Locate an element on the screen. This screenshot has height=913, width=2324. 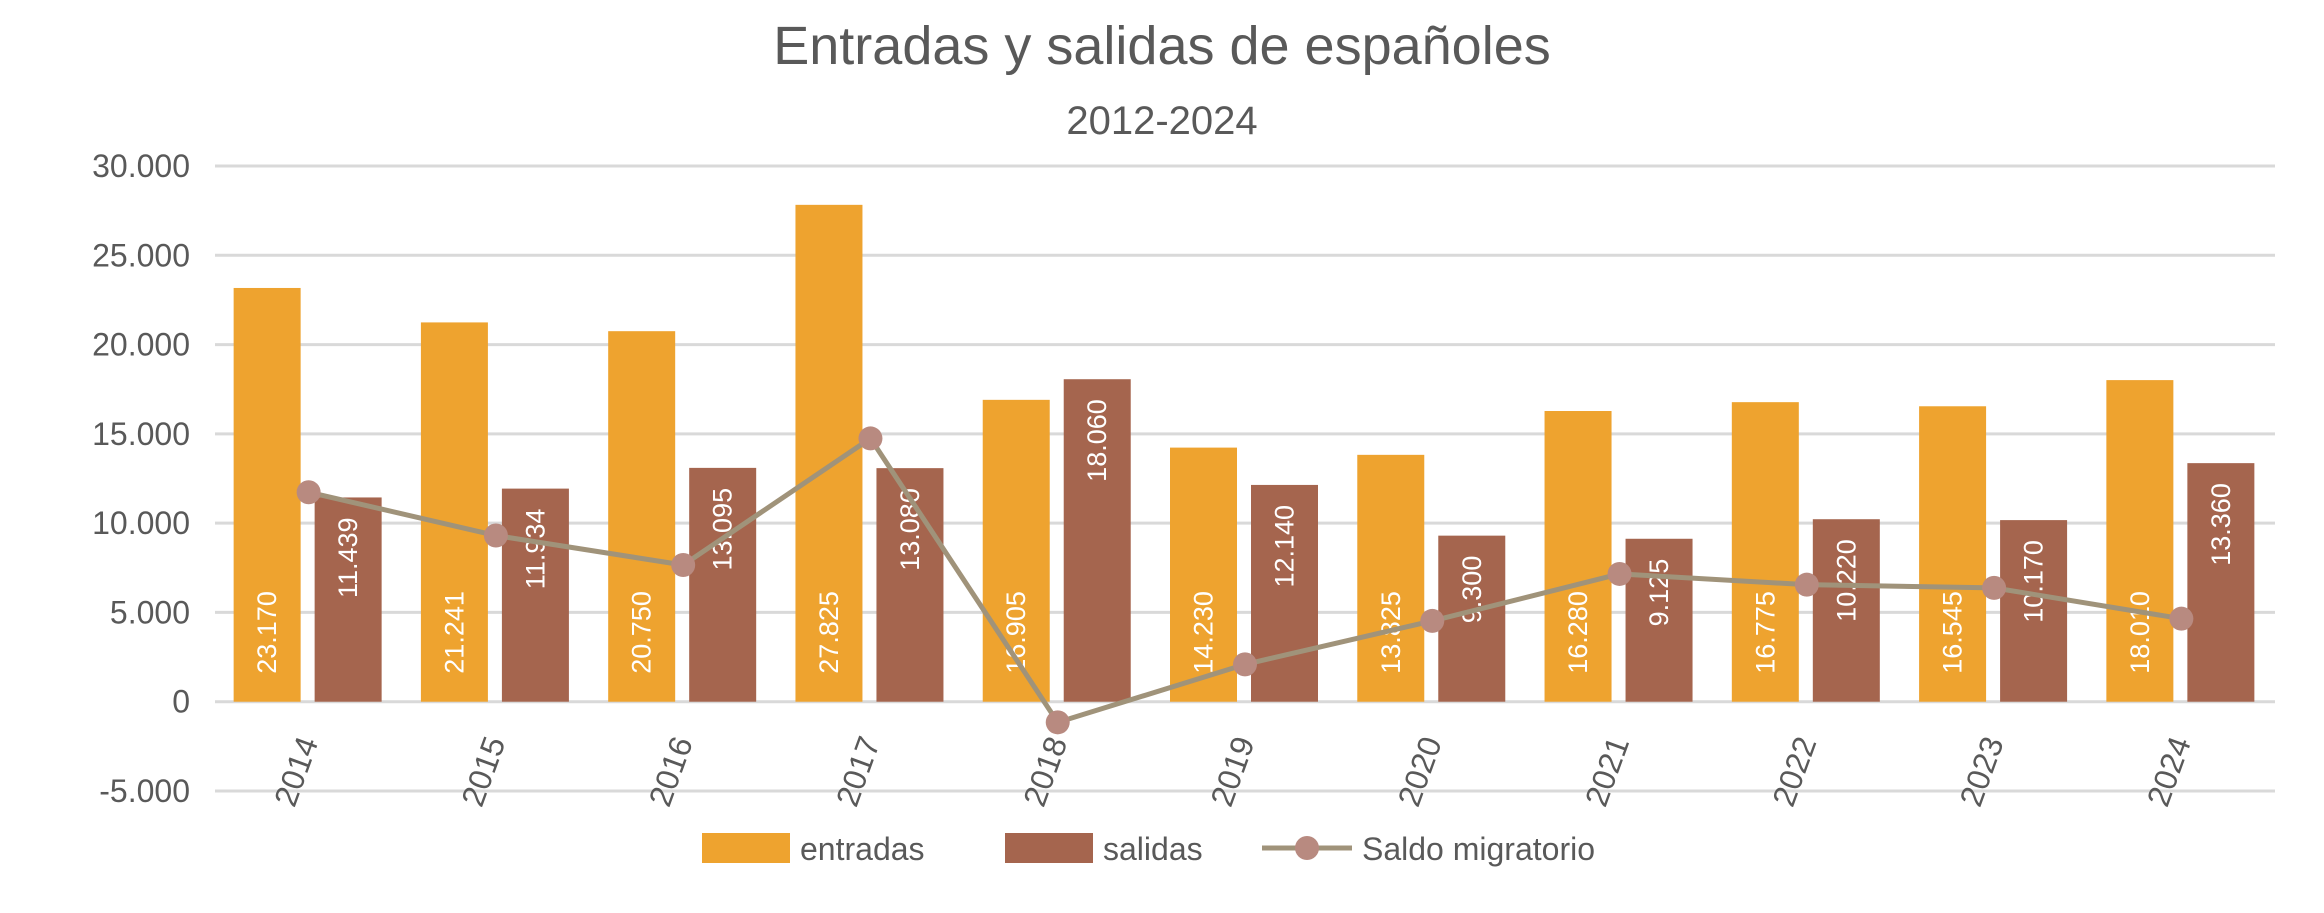
x-tick-label: 2023 is located at coordinates (1981, 771).